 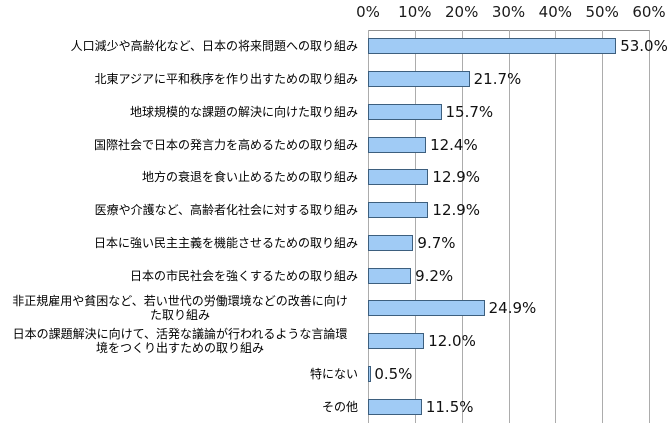 I want to click on value-label: 9.7%, so click(x=436, y=242).